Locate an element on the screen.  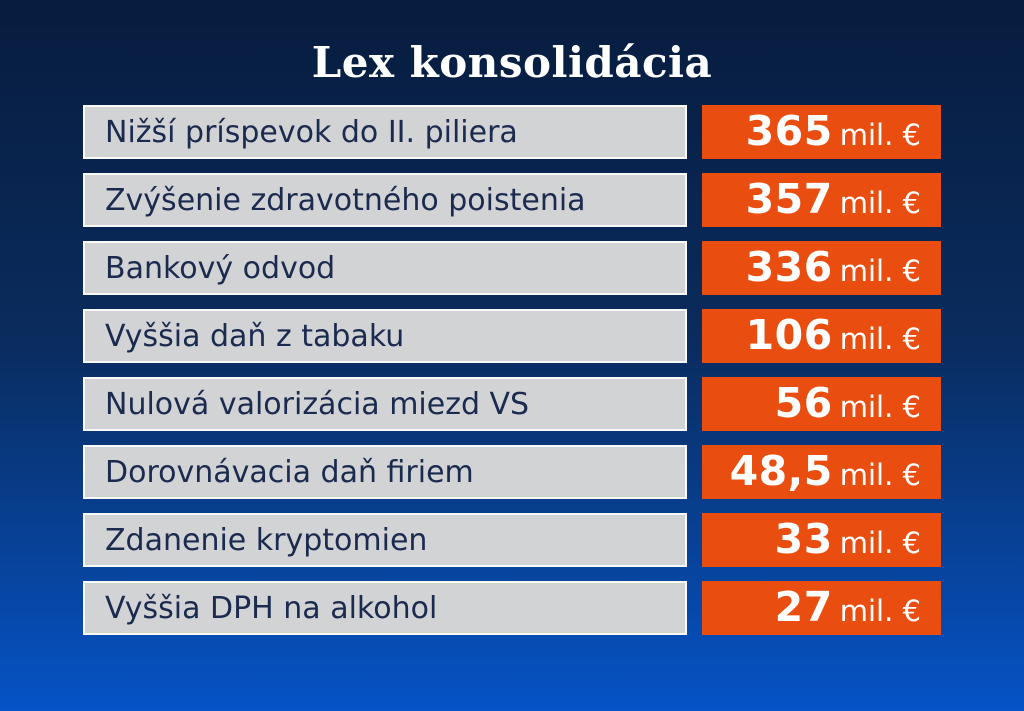
table-row: Nulová valorizácia miezd VS 56 mil. € is located at coordinates (512, 404).